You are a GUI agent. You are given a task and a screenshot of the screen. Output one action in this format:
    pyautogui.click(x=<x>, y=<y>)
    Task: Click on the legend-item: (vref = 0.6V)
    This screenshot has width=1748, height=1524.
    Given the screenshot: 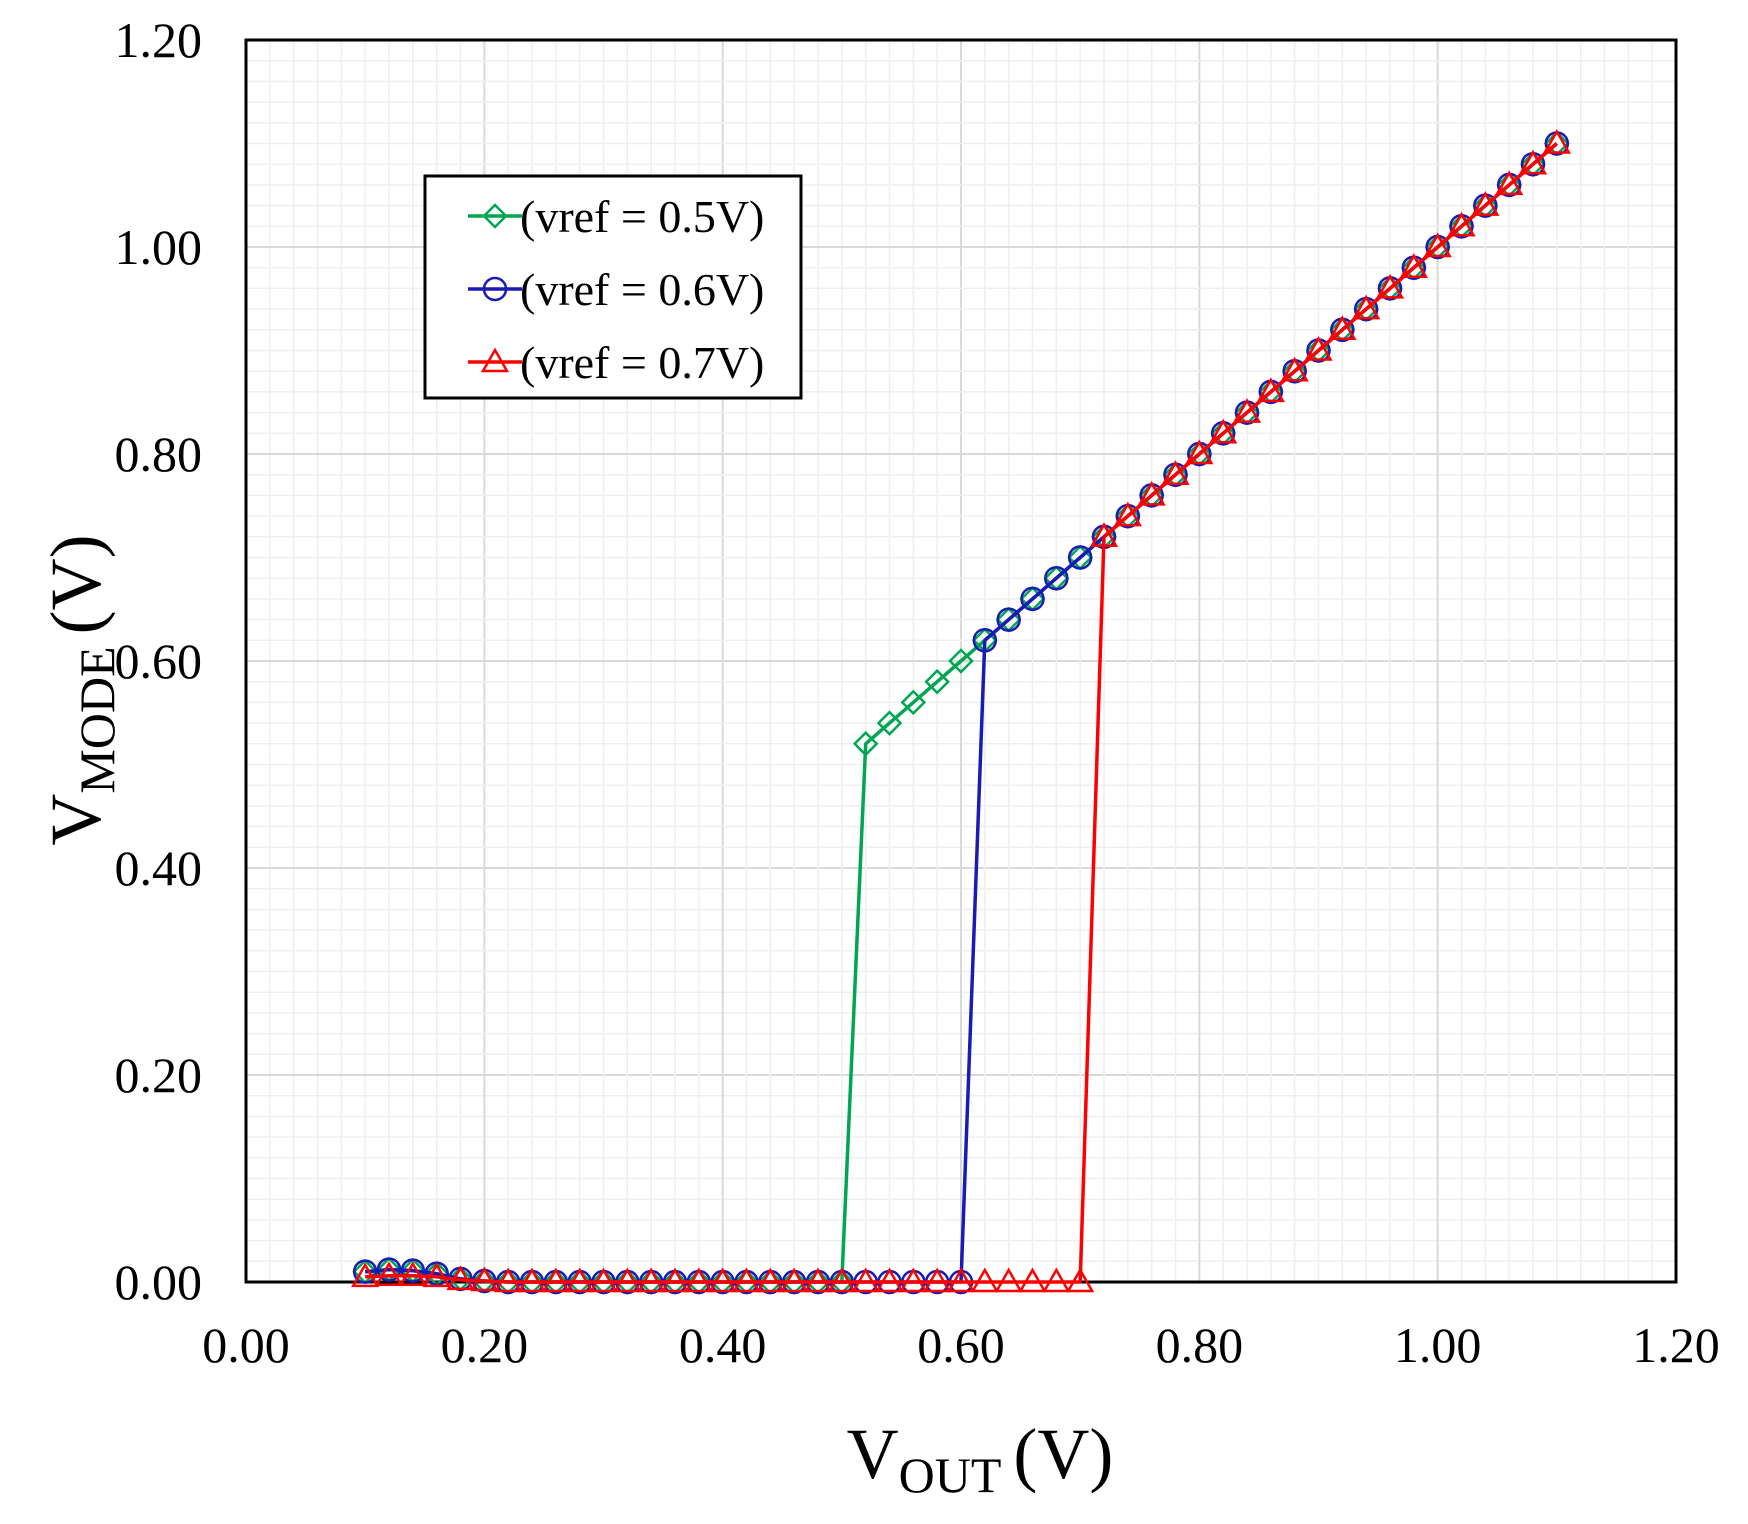 What is the action you would take?
    pyautogui.click(x=616, y=289)
    